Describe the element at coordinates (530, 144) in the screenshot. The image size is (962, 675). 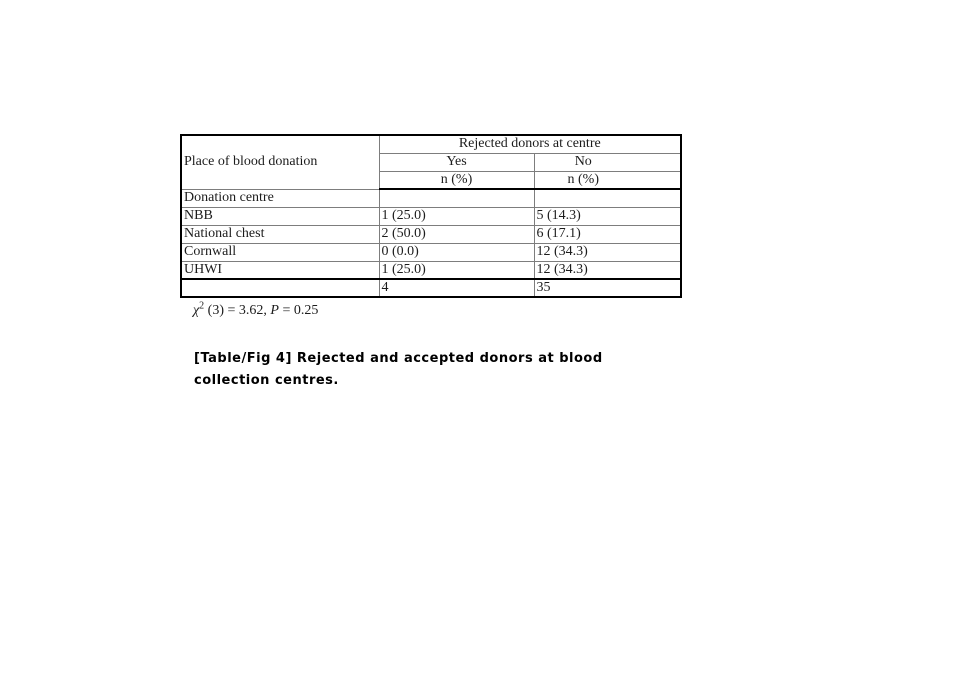
I see `column-group-header: Rejected donors at centre` at that location.